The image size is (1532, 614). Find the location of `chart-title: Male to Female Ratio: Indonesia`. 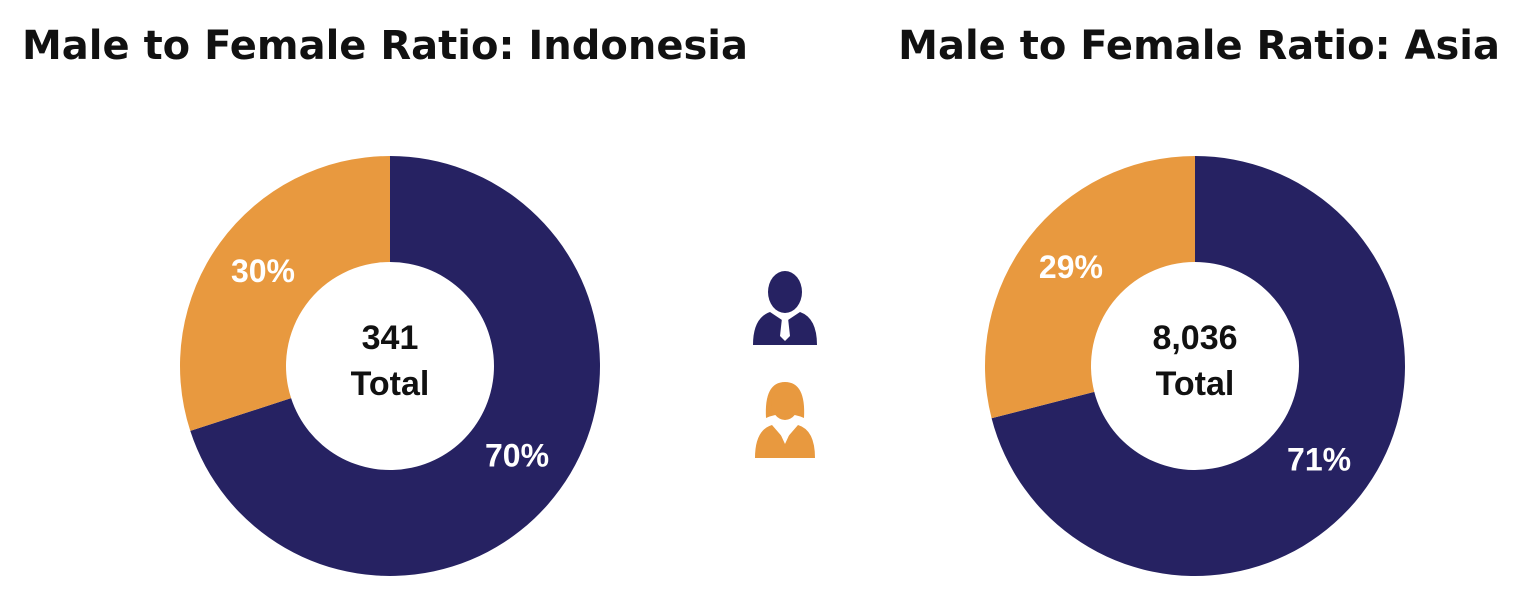

chart-title: Male to Female Ratio: Indonesia is located at coordinates (385, 46).